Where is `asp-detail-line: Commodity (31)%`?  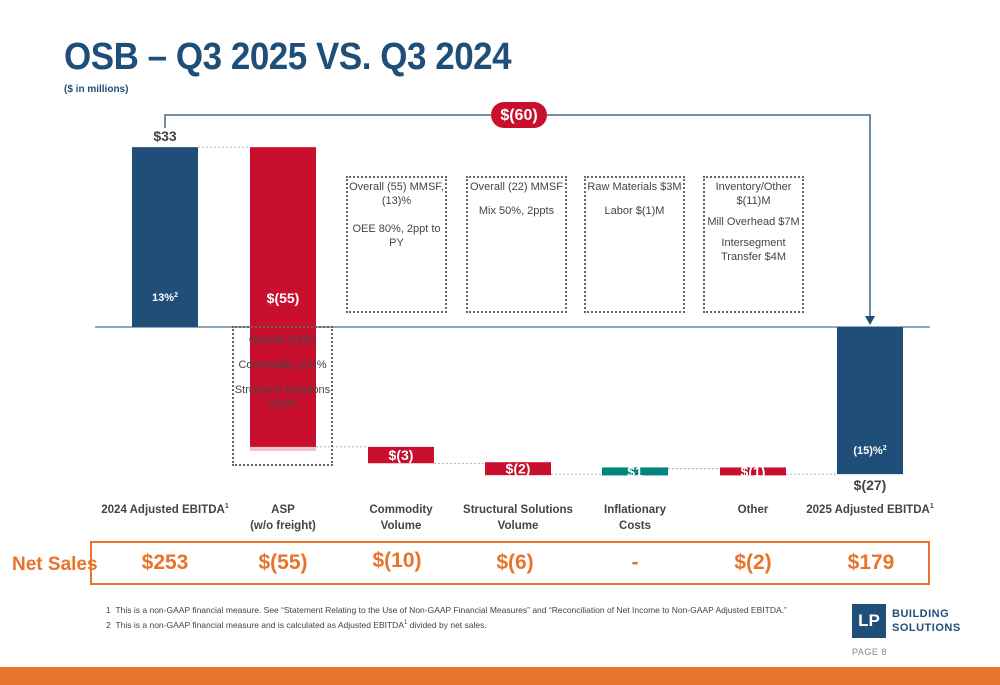
asp-detail-line: Commodity (31)% is located at coordinates (282, 365).